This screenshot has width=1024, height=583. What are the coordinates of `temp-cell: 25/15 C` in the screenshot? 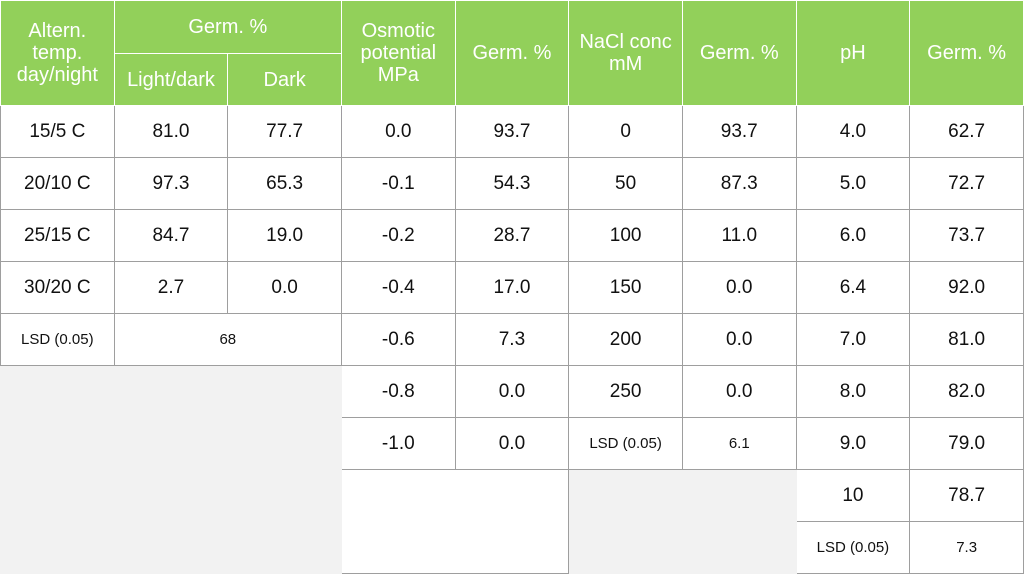 It's located at (57, 235).